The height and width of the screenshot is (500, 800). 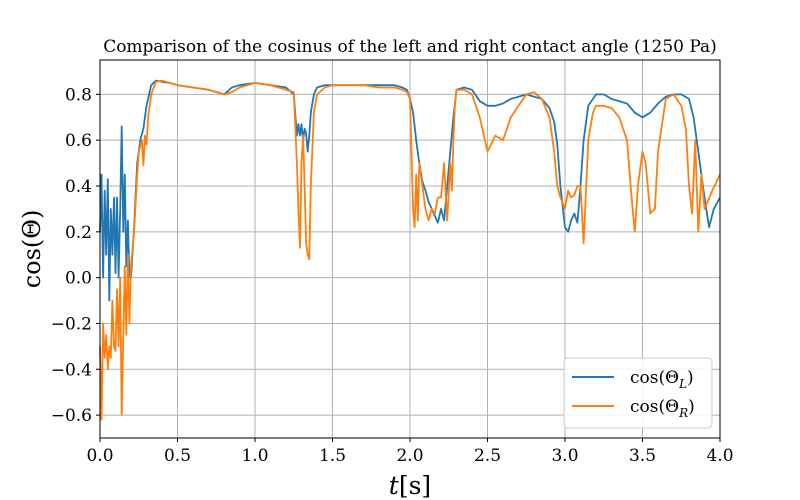 I want to click on x-axis-unit: [s], so click(x=415, y=485).